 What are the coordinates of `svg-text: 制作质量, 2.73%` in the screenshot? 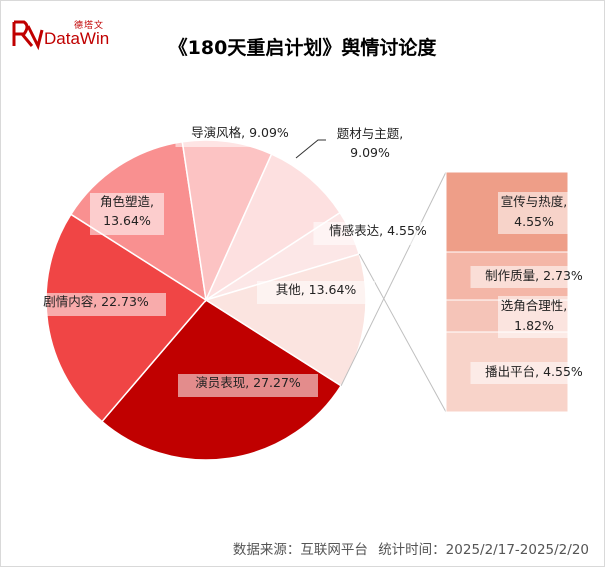 It's located at (534, 275).